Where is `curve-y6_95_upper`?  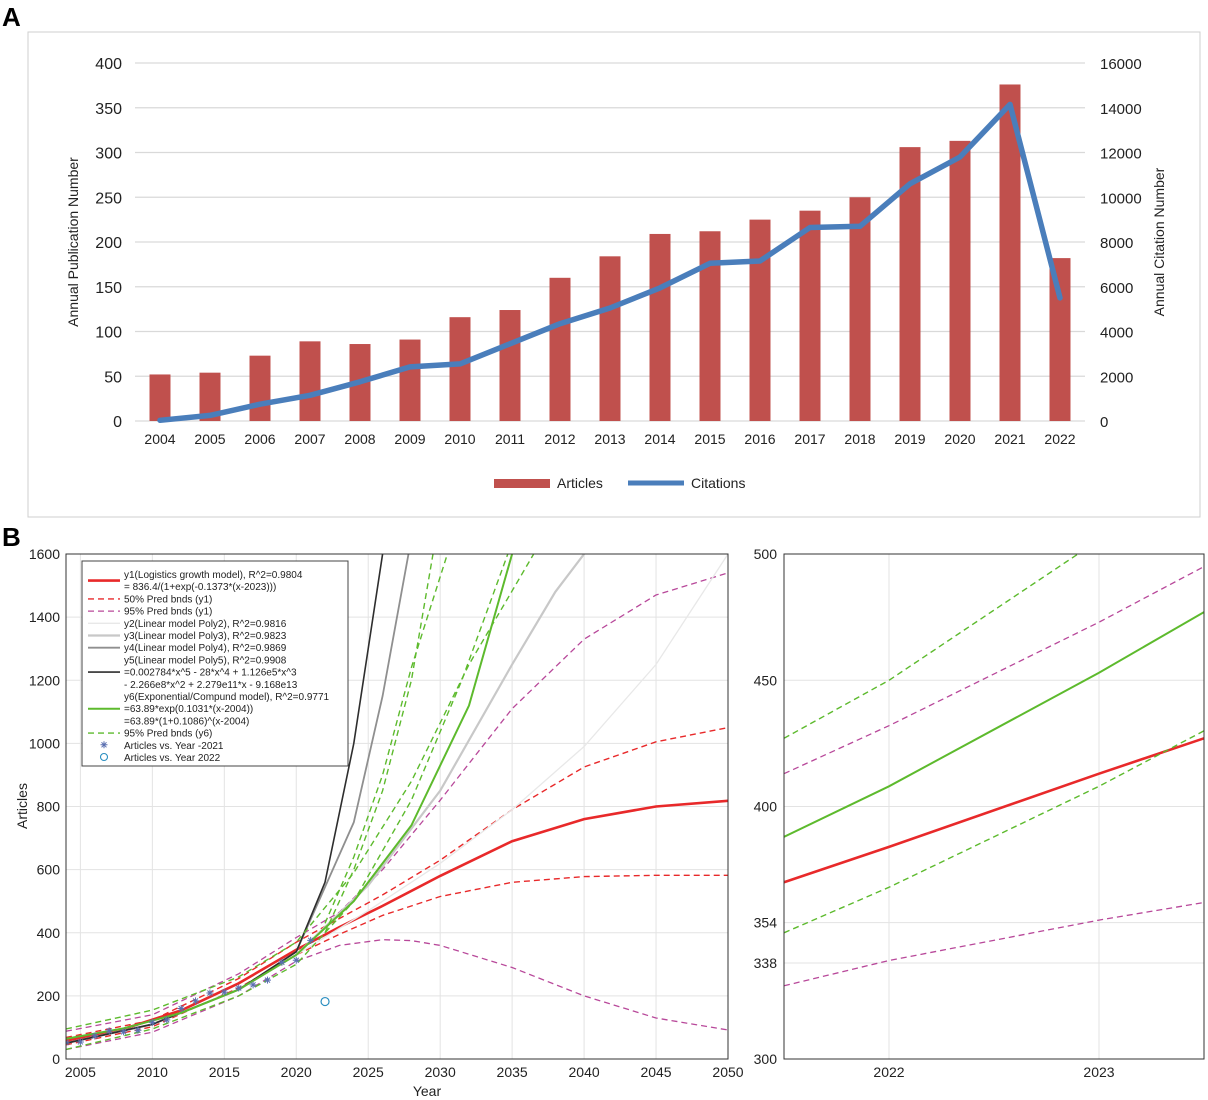
curve-y6_95_upper is located at coordinates (931, 646).